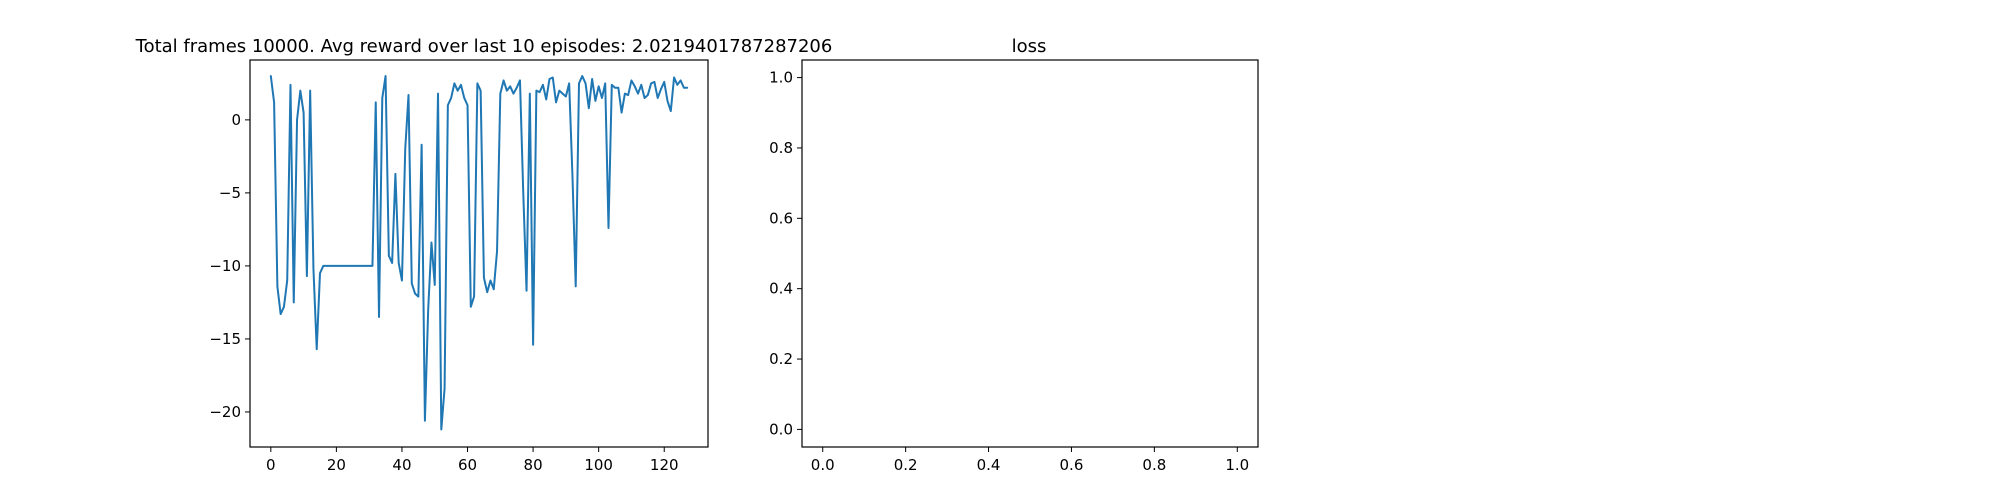 This screenshot has width=2000, height=500. Describe the element at coordinates (785, 253) in the screenshot. I see `loss-y-axis: 0.0 0.2 0.4 0.6 0.8 1.0` at that location.